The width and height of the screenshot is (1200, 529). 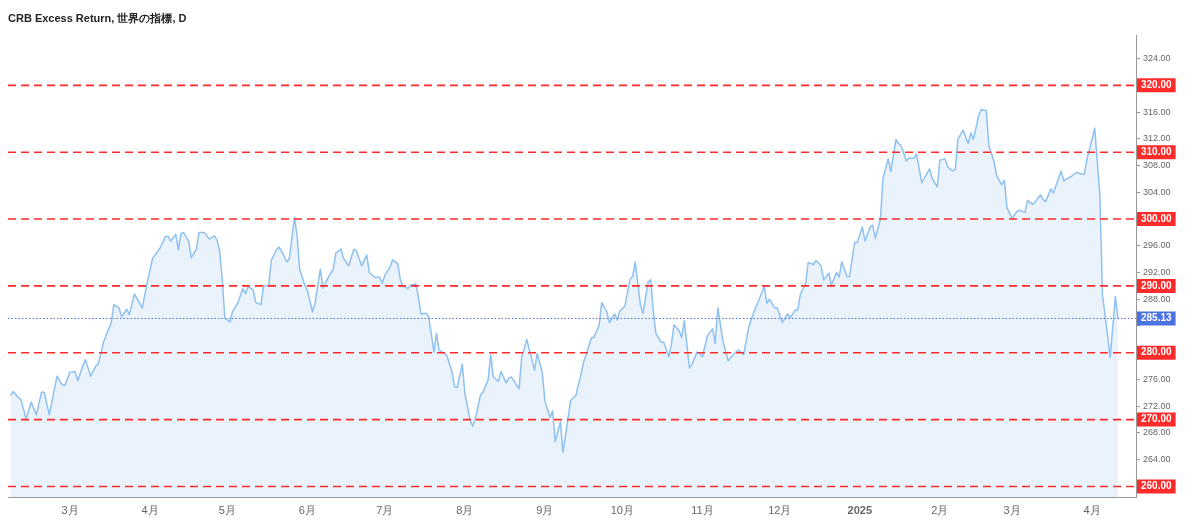 I want to click on y-tick-label: 296.00, so click(x=1157, y=245).